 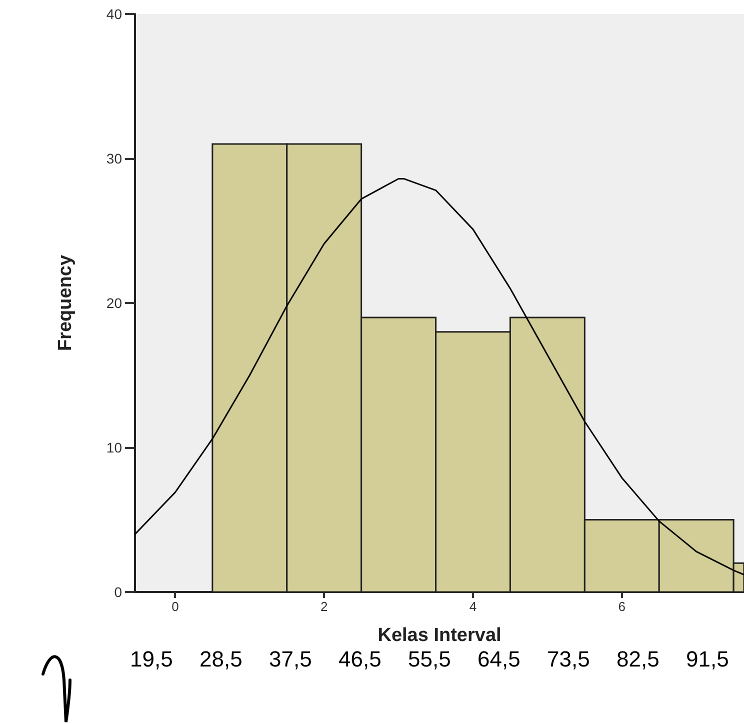 I want to click on y-tick-label: 30, so click(x=114, y=158).